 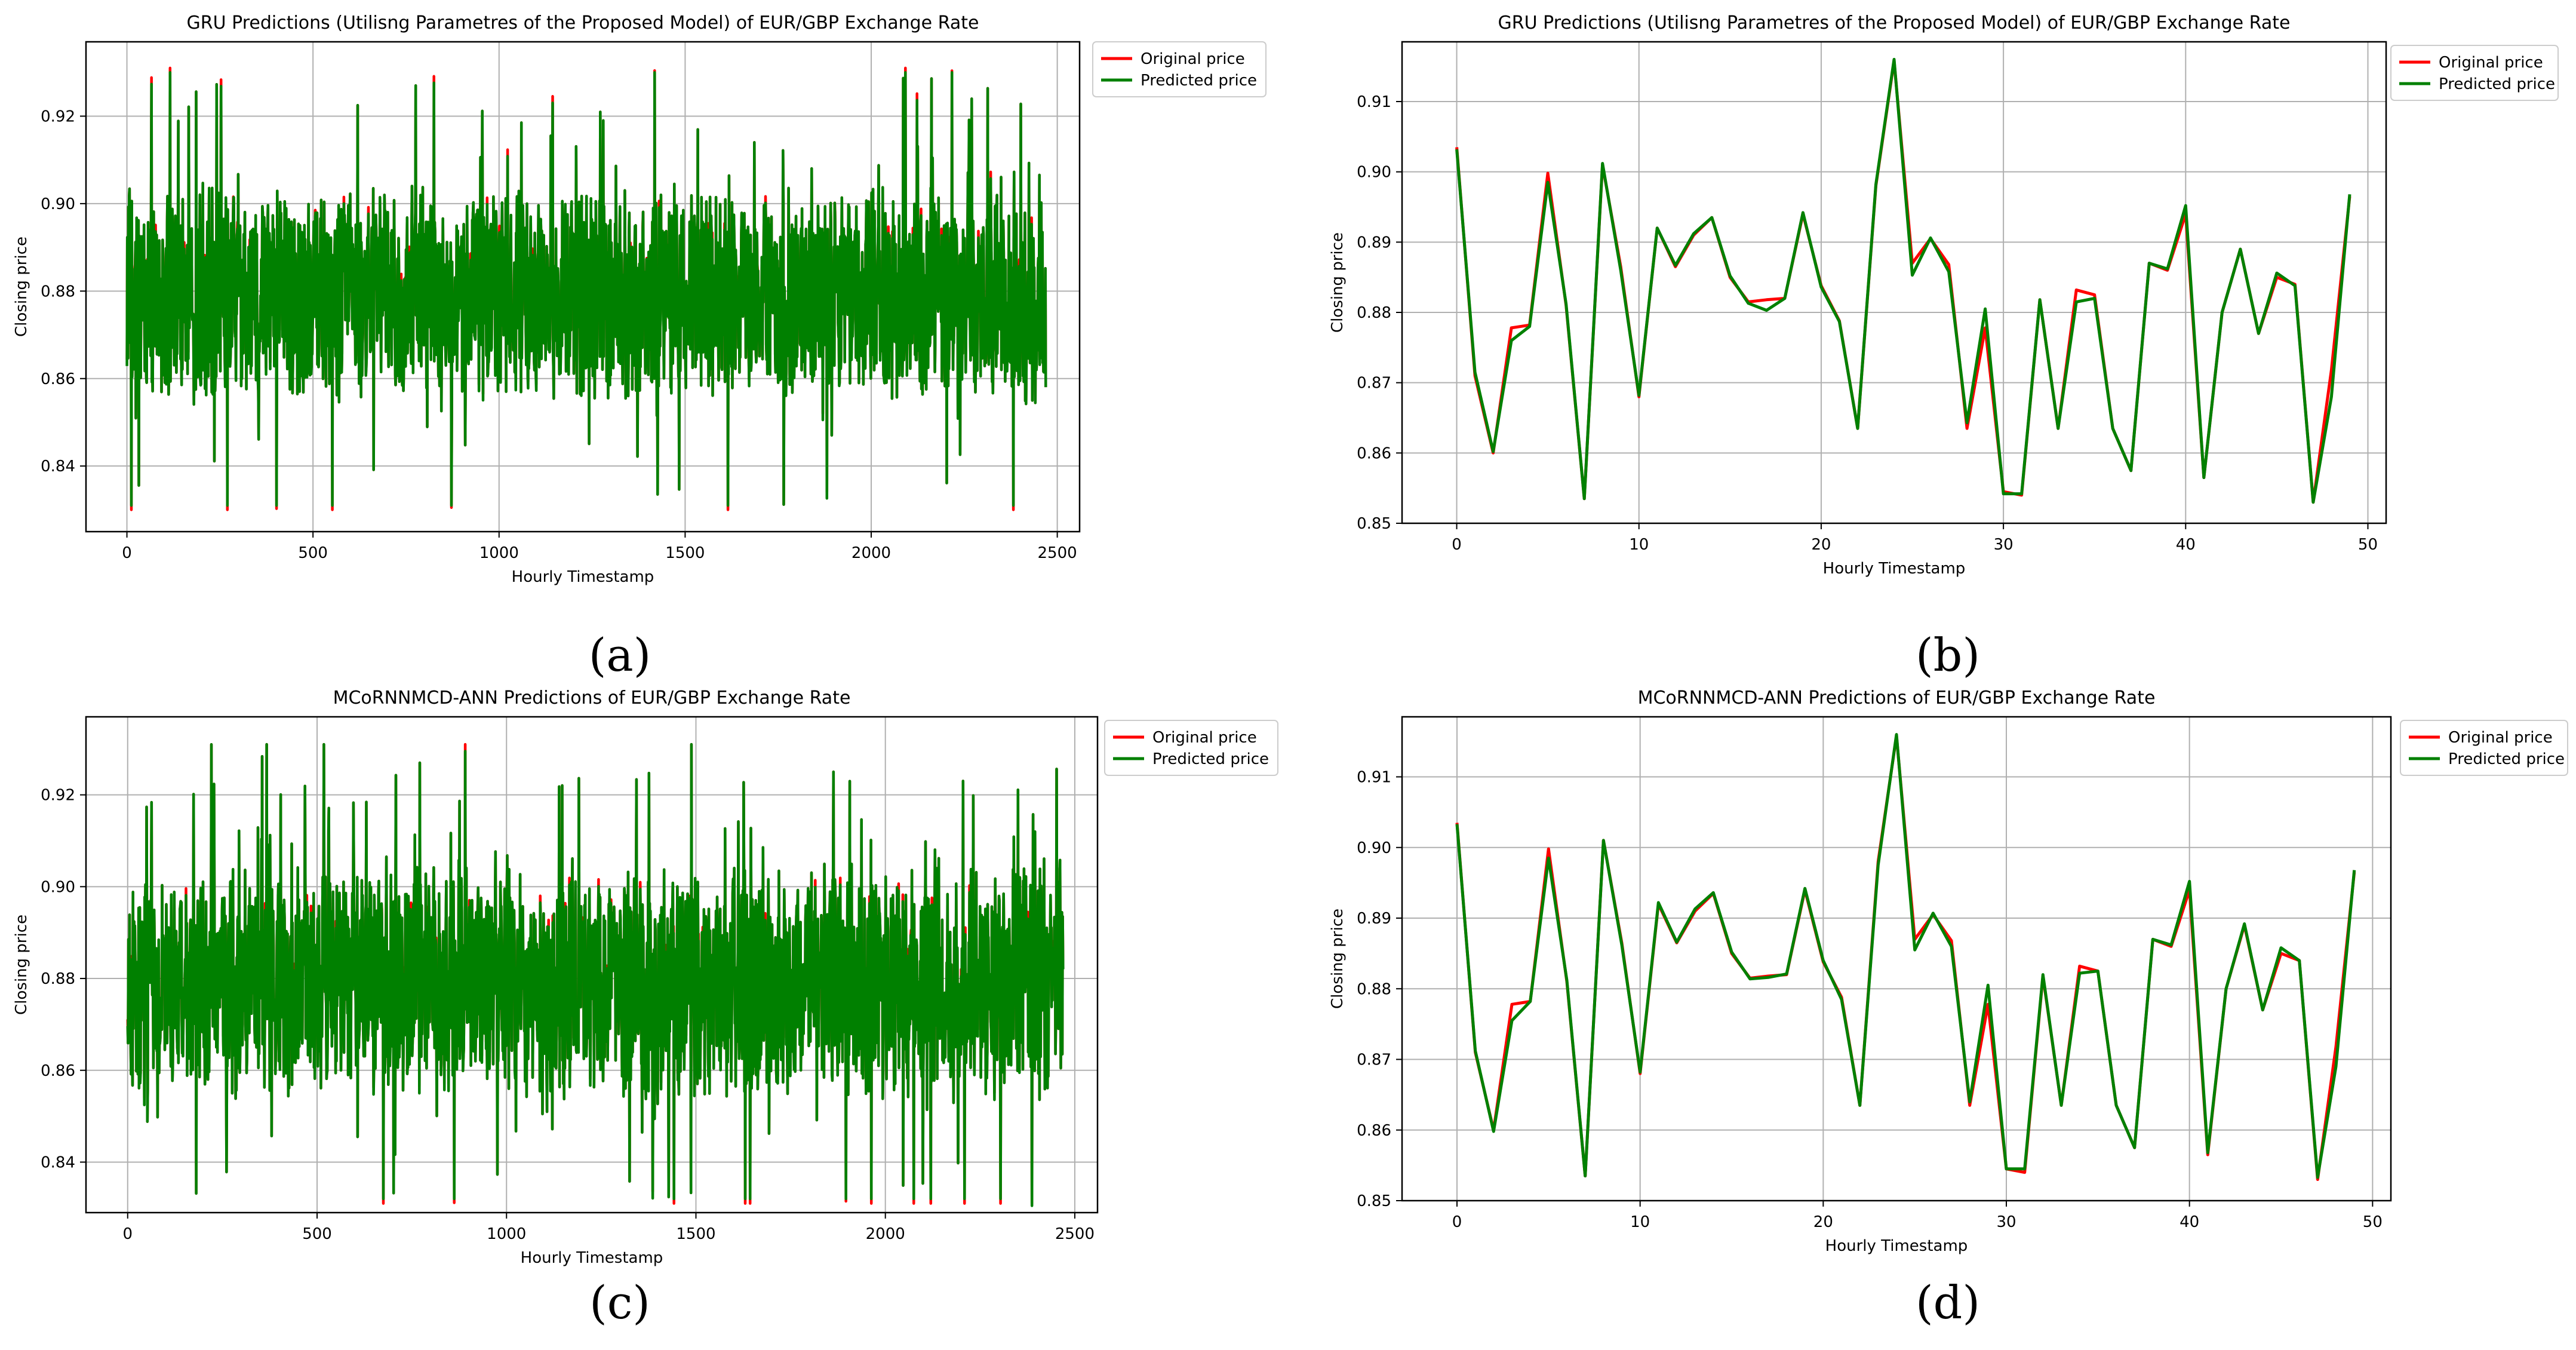 What do you see at coordinates (619, 1302) in the screenshot?
I see `caption-c: (c)` at bounding box center [619, 1302].